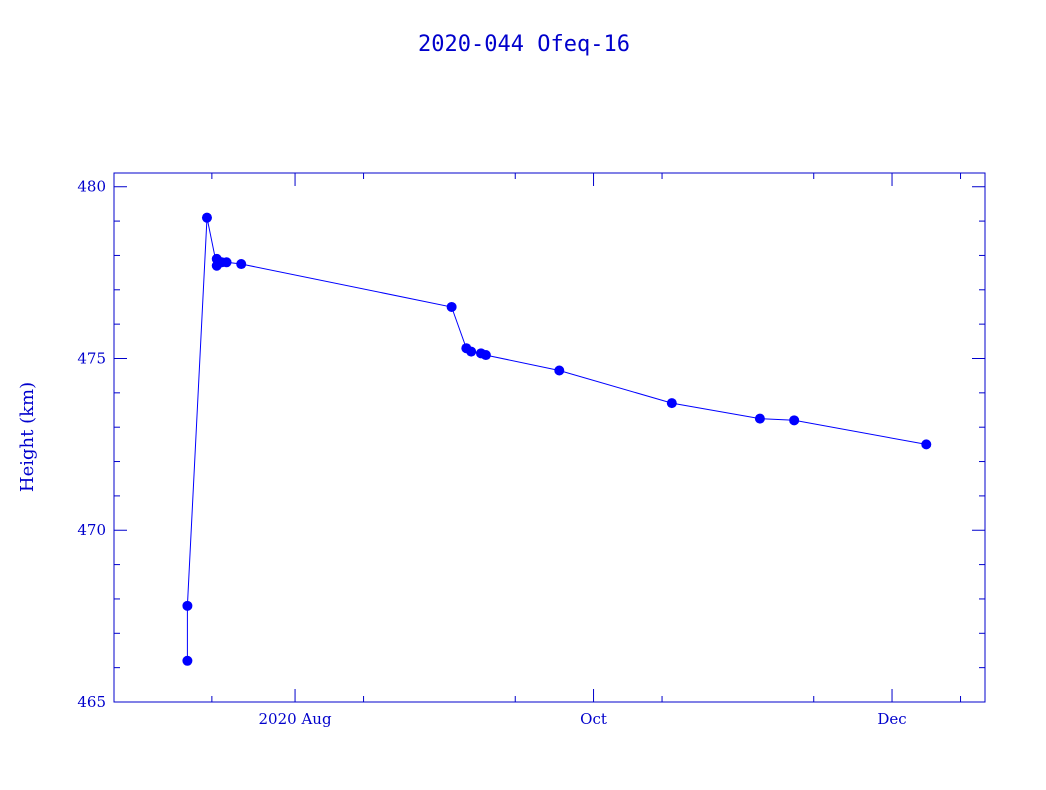 This screenshot has height=790, width=1046. Describe the element at coordinates (91, 358) in the screenshot. I see `y-tick-label: 475` at that location.